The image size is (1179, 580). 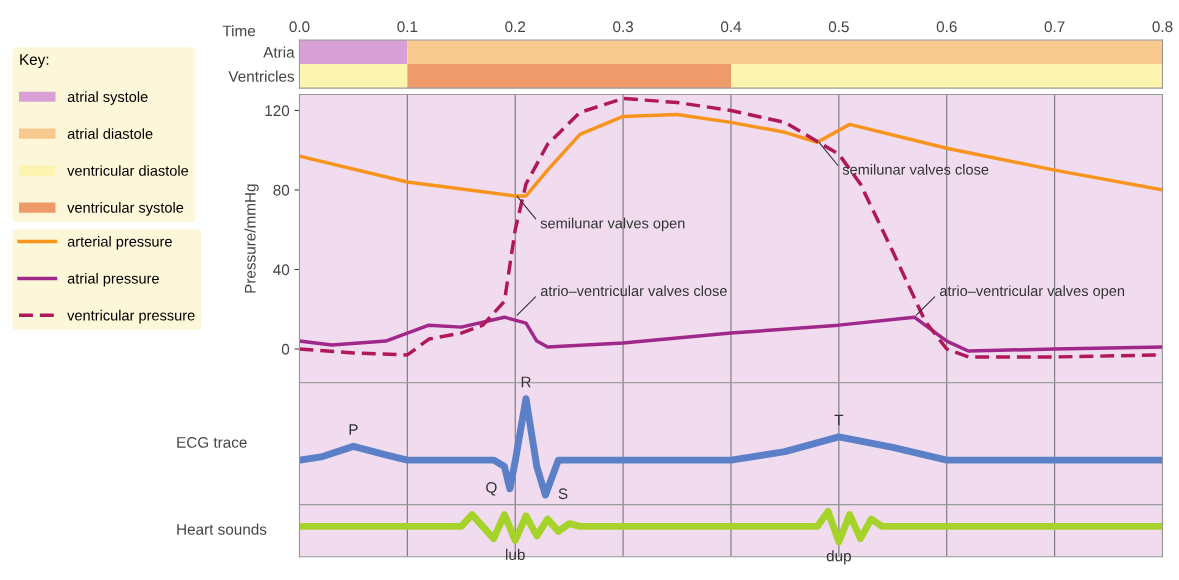 I want to click on legend-label: arterial pressure, so click(x=119, y=243).